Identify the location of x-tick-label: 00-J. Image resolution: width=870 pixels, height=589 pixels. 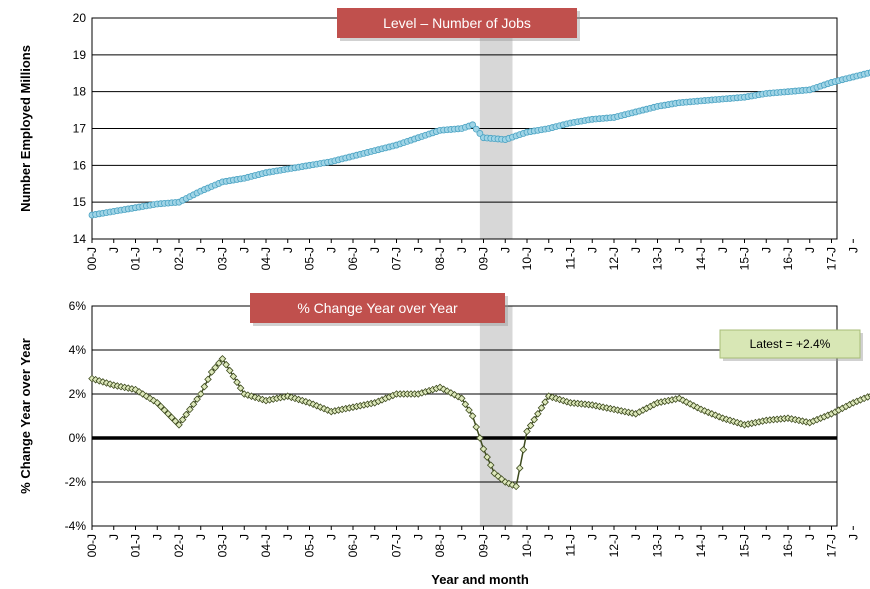
(92, 545).